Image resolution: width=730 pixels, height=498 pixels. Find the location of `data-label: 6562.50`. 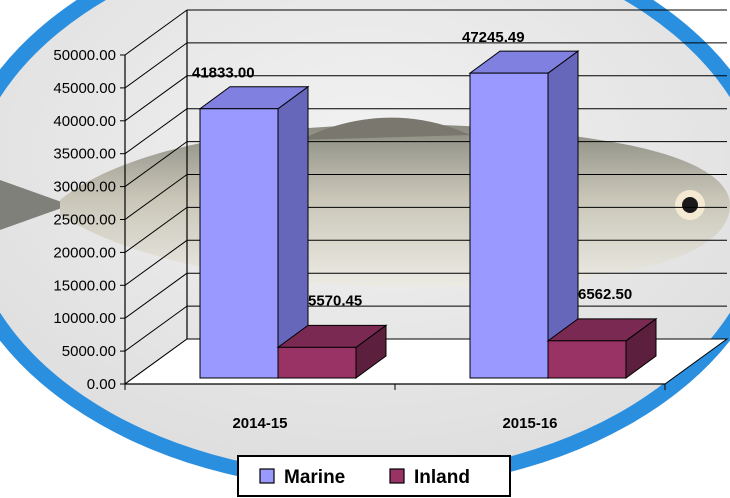

data-label: 6562.50 is located at coordinates (605, 294).